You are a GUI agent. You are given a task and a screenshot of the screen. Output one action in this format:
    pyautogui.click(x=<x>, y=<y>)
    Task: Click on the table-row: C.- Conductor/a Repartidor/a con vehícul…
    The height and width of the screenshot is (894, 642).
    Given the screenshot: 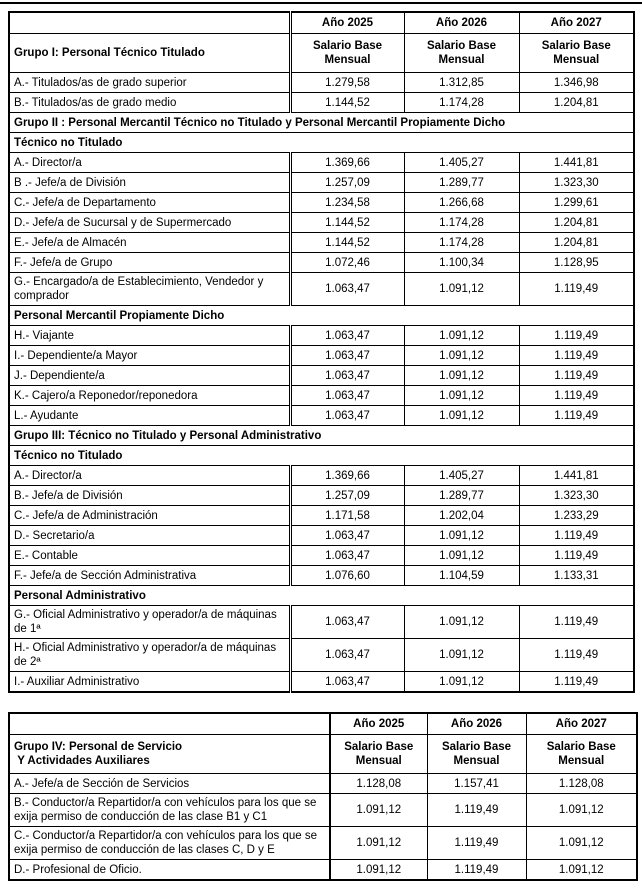 What is the action you would take?
    pyautogui.click(x=323, y=843)
    